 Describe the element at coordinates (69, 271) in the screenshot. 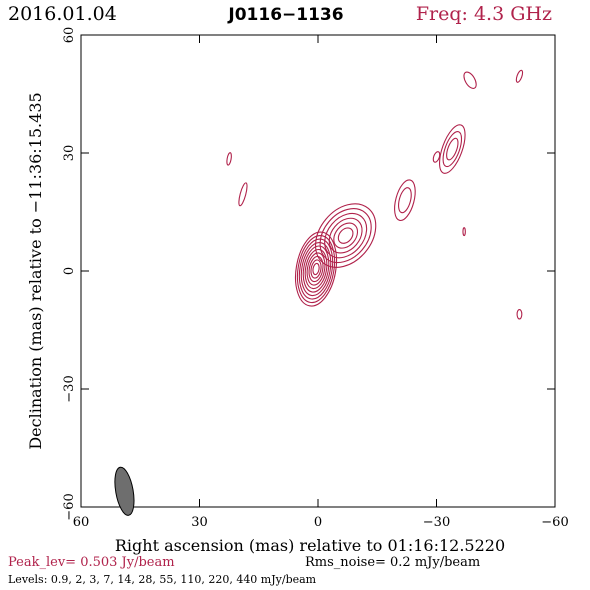

I see `y-tick-label: 0` at that location.